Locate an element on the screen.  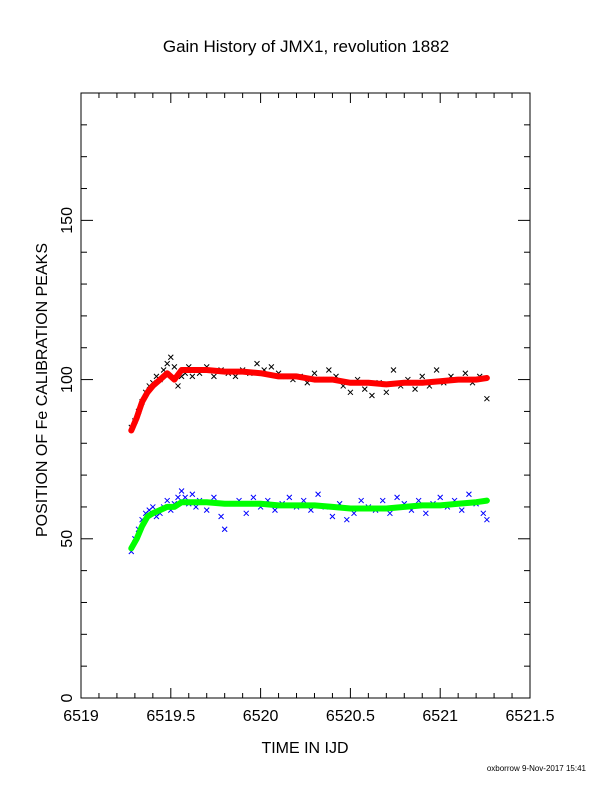
x-tick-label: 6519.5 is located at coordinates (170, 716).